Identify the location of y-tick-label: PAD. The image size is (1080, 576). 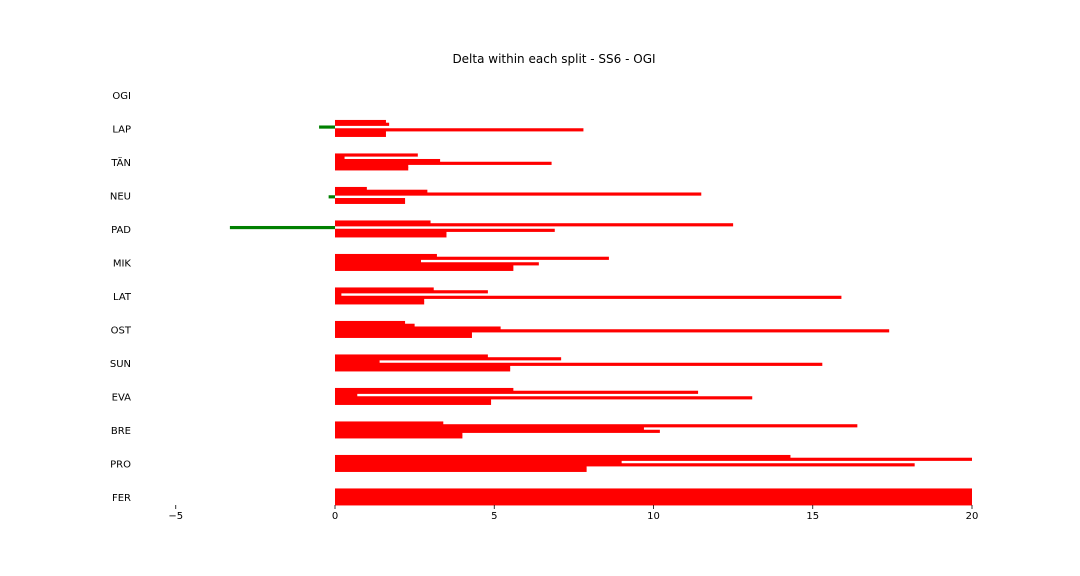
(121, 230).